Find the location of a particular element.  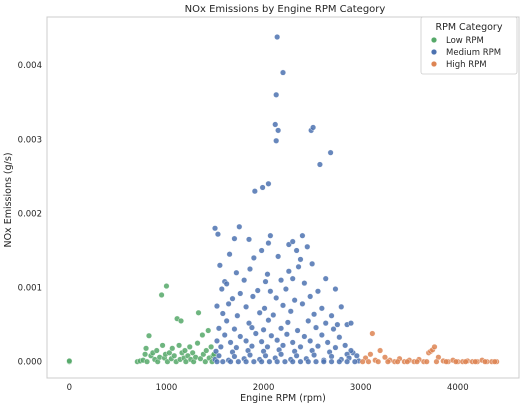

y-tick-label: 0.002 is located at coordinates (30, 214).